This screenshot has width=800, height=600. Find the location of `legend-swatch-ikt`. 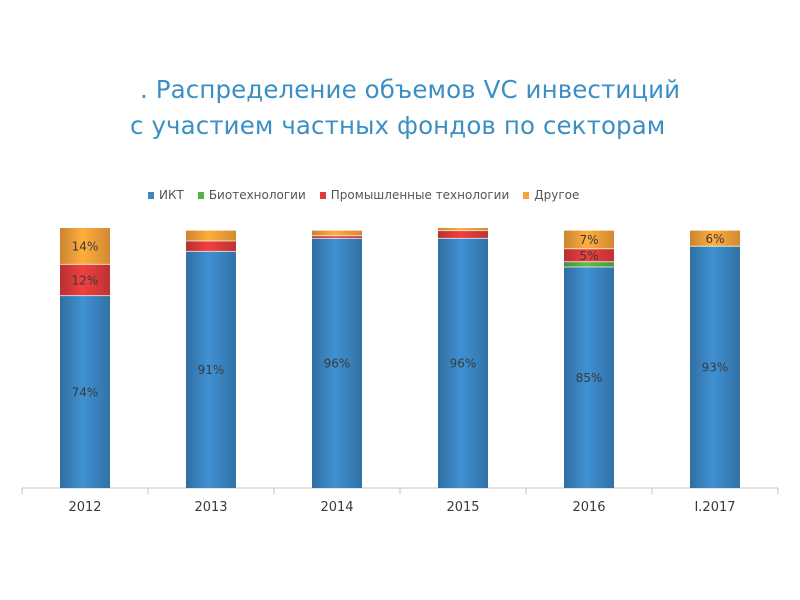

legend-swatch-ikt is located at coordinates (151, 195).